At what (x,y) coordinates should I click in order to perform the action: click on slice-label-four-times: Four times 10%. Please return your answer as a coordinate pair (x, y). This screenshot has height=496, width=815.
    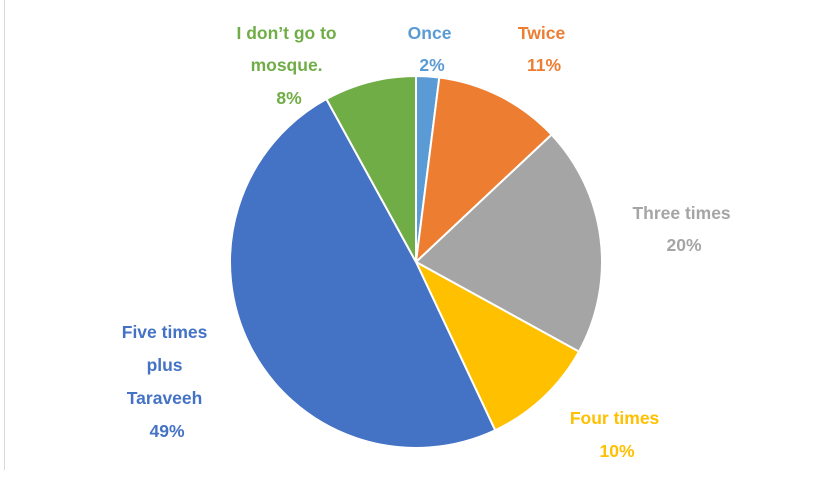
    Looking at the image, I should click on (617, 434).